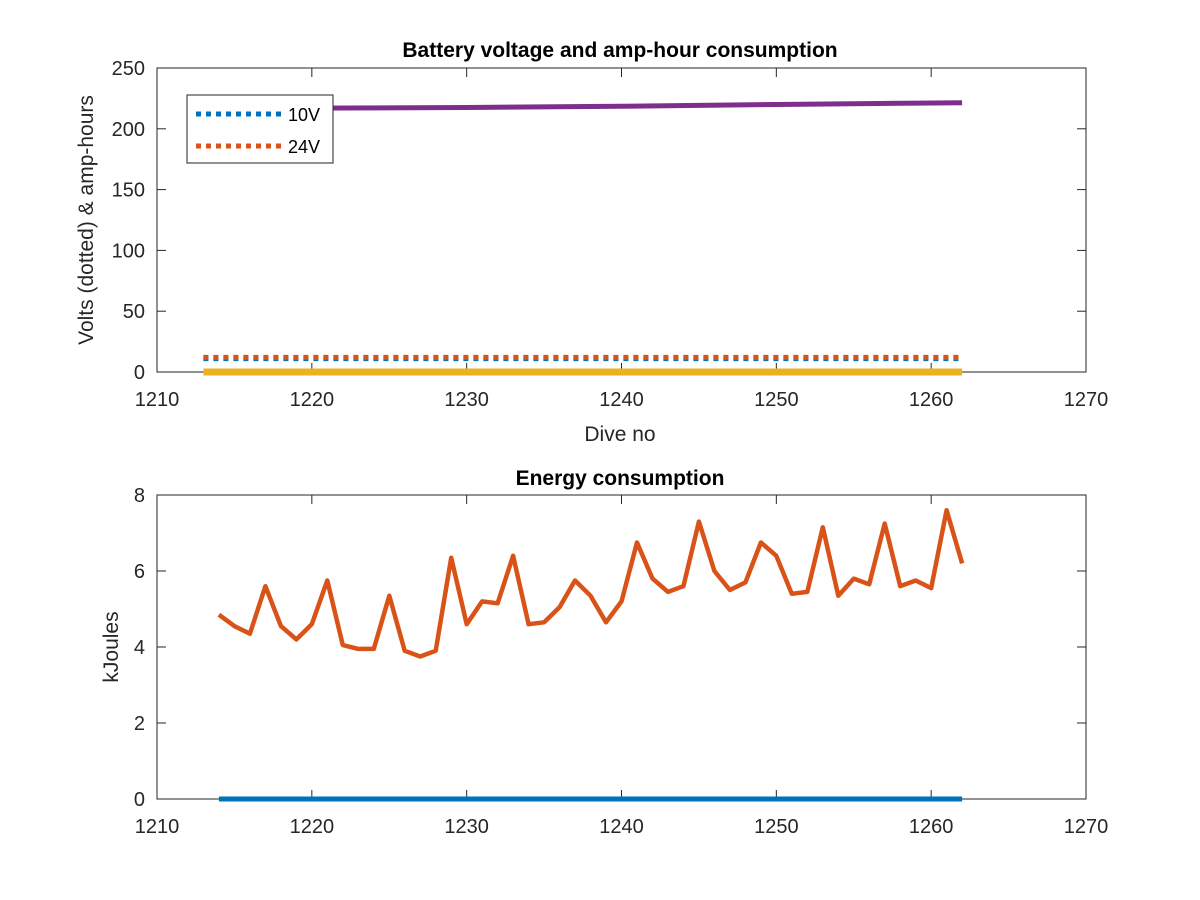  Describe the element at coordinates (139, 648) in the screenshot. I see `plot-bottom-ytick-label: 4` at that location.